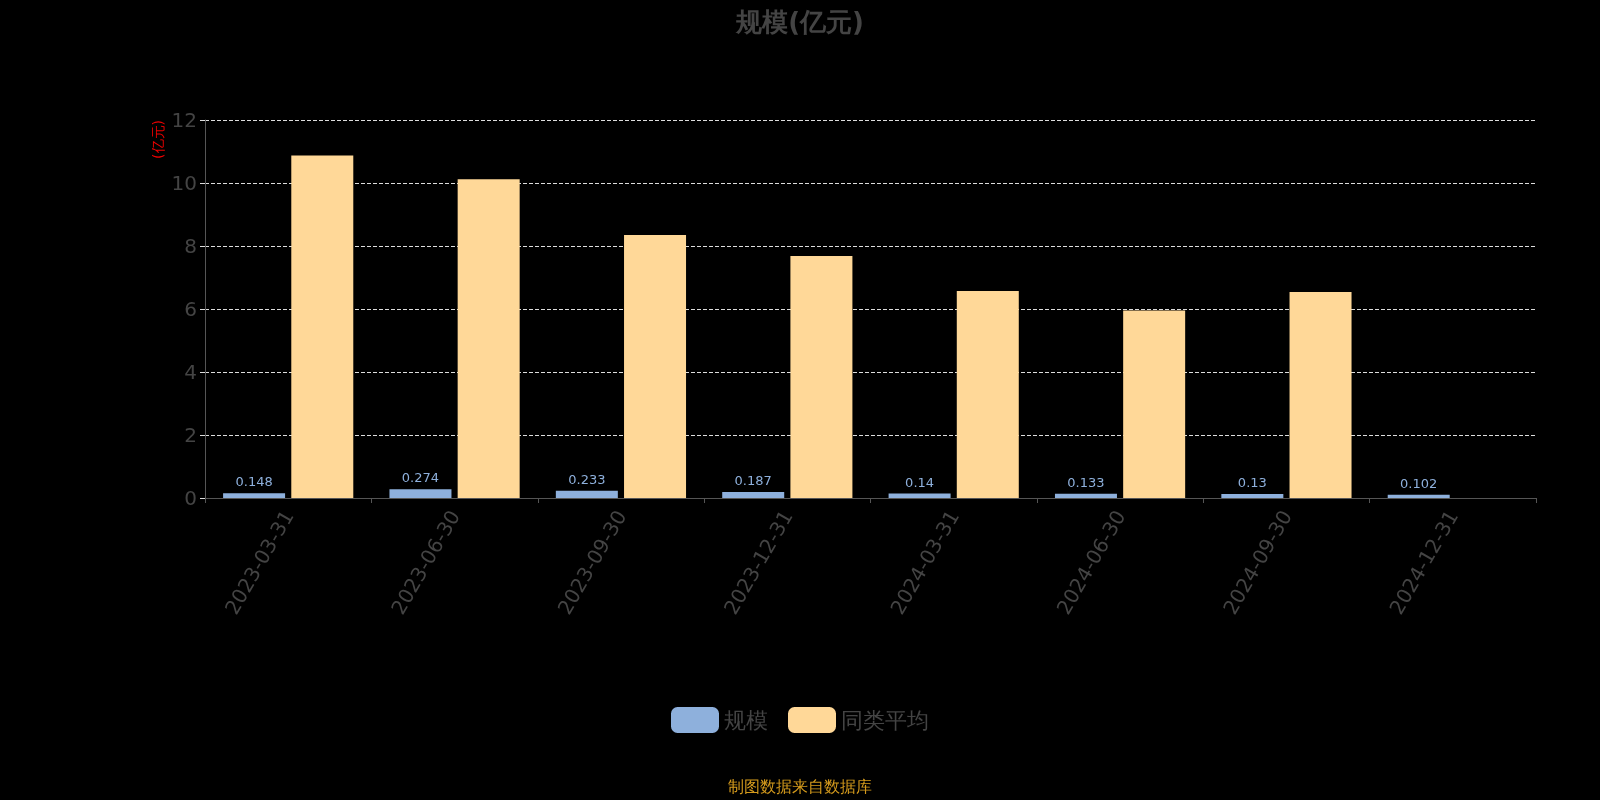 The image size is (1600, 800). I want to click on data-label: 0.13, so click(1252, 482).